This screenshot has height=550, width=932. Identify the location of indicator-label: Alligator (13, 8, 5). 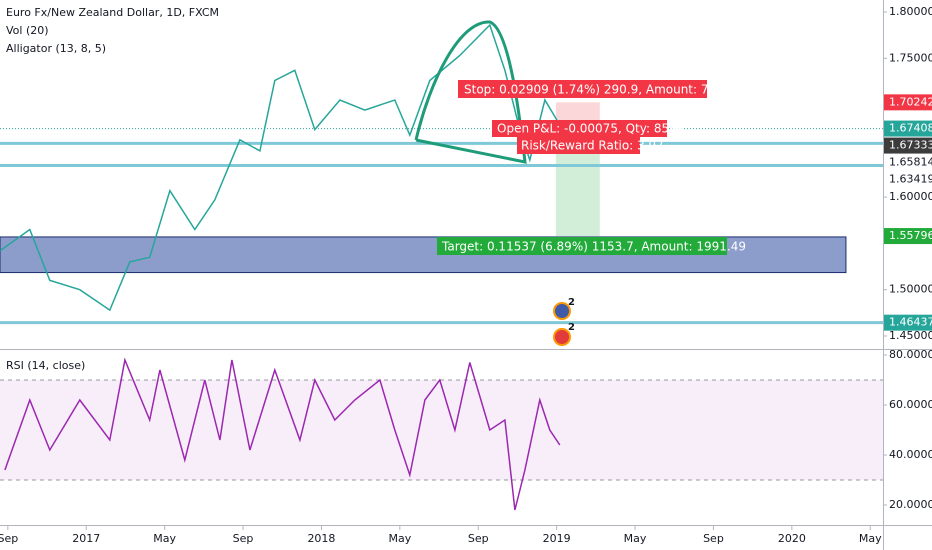
(56, 48).